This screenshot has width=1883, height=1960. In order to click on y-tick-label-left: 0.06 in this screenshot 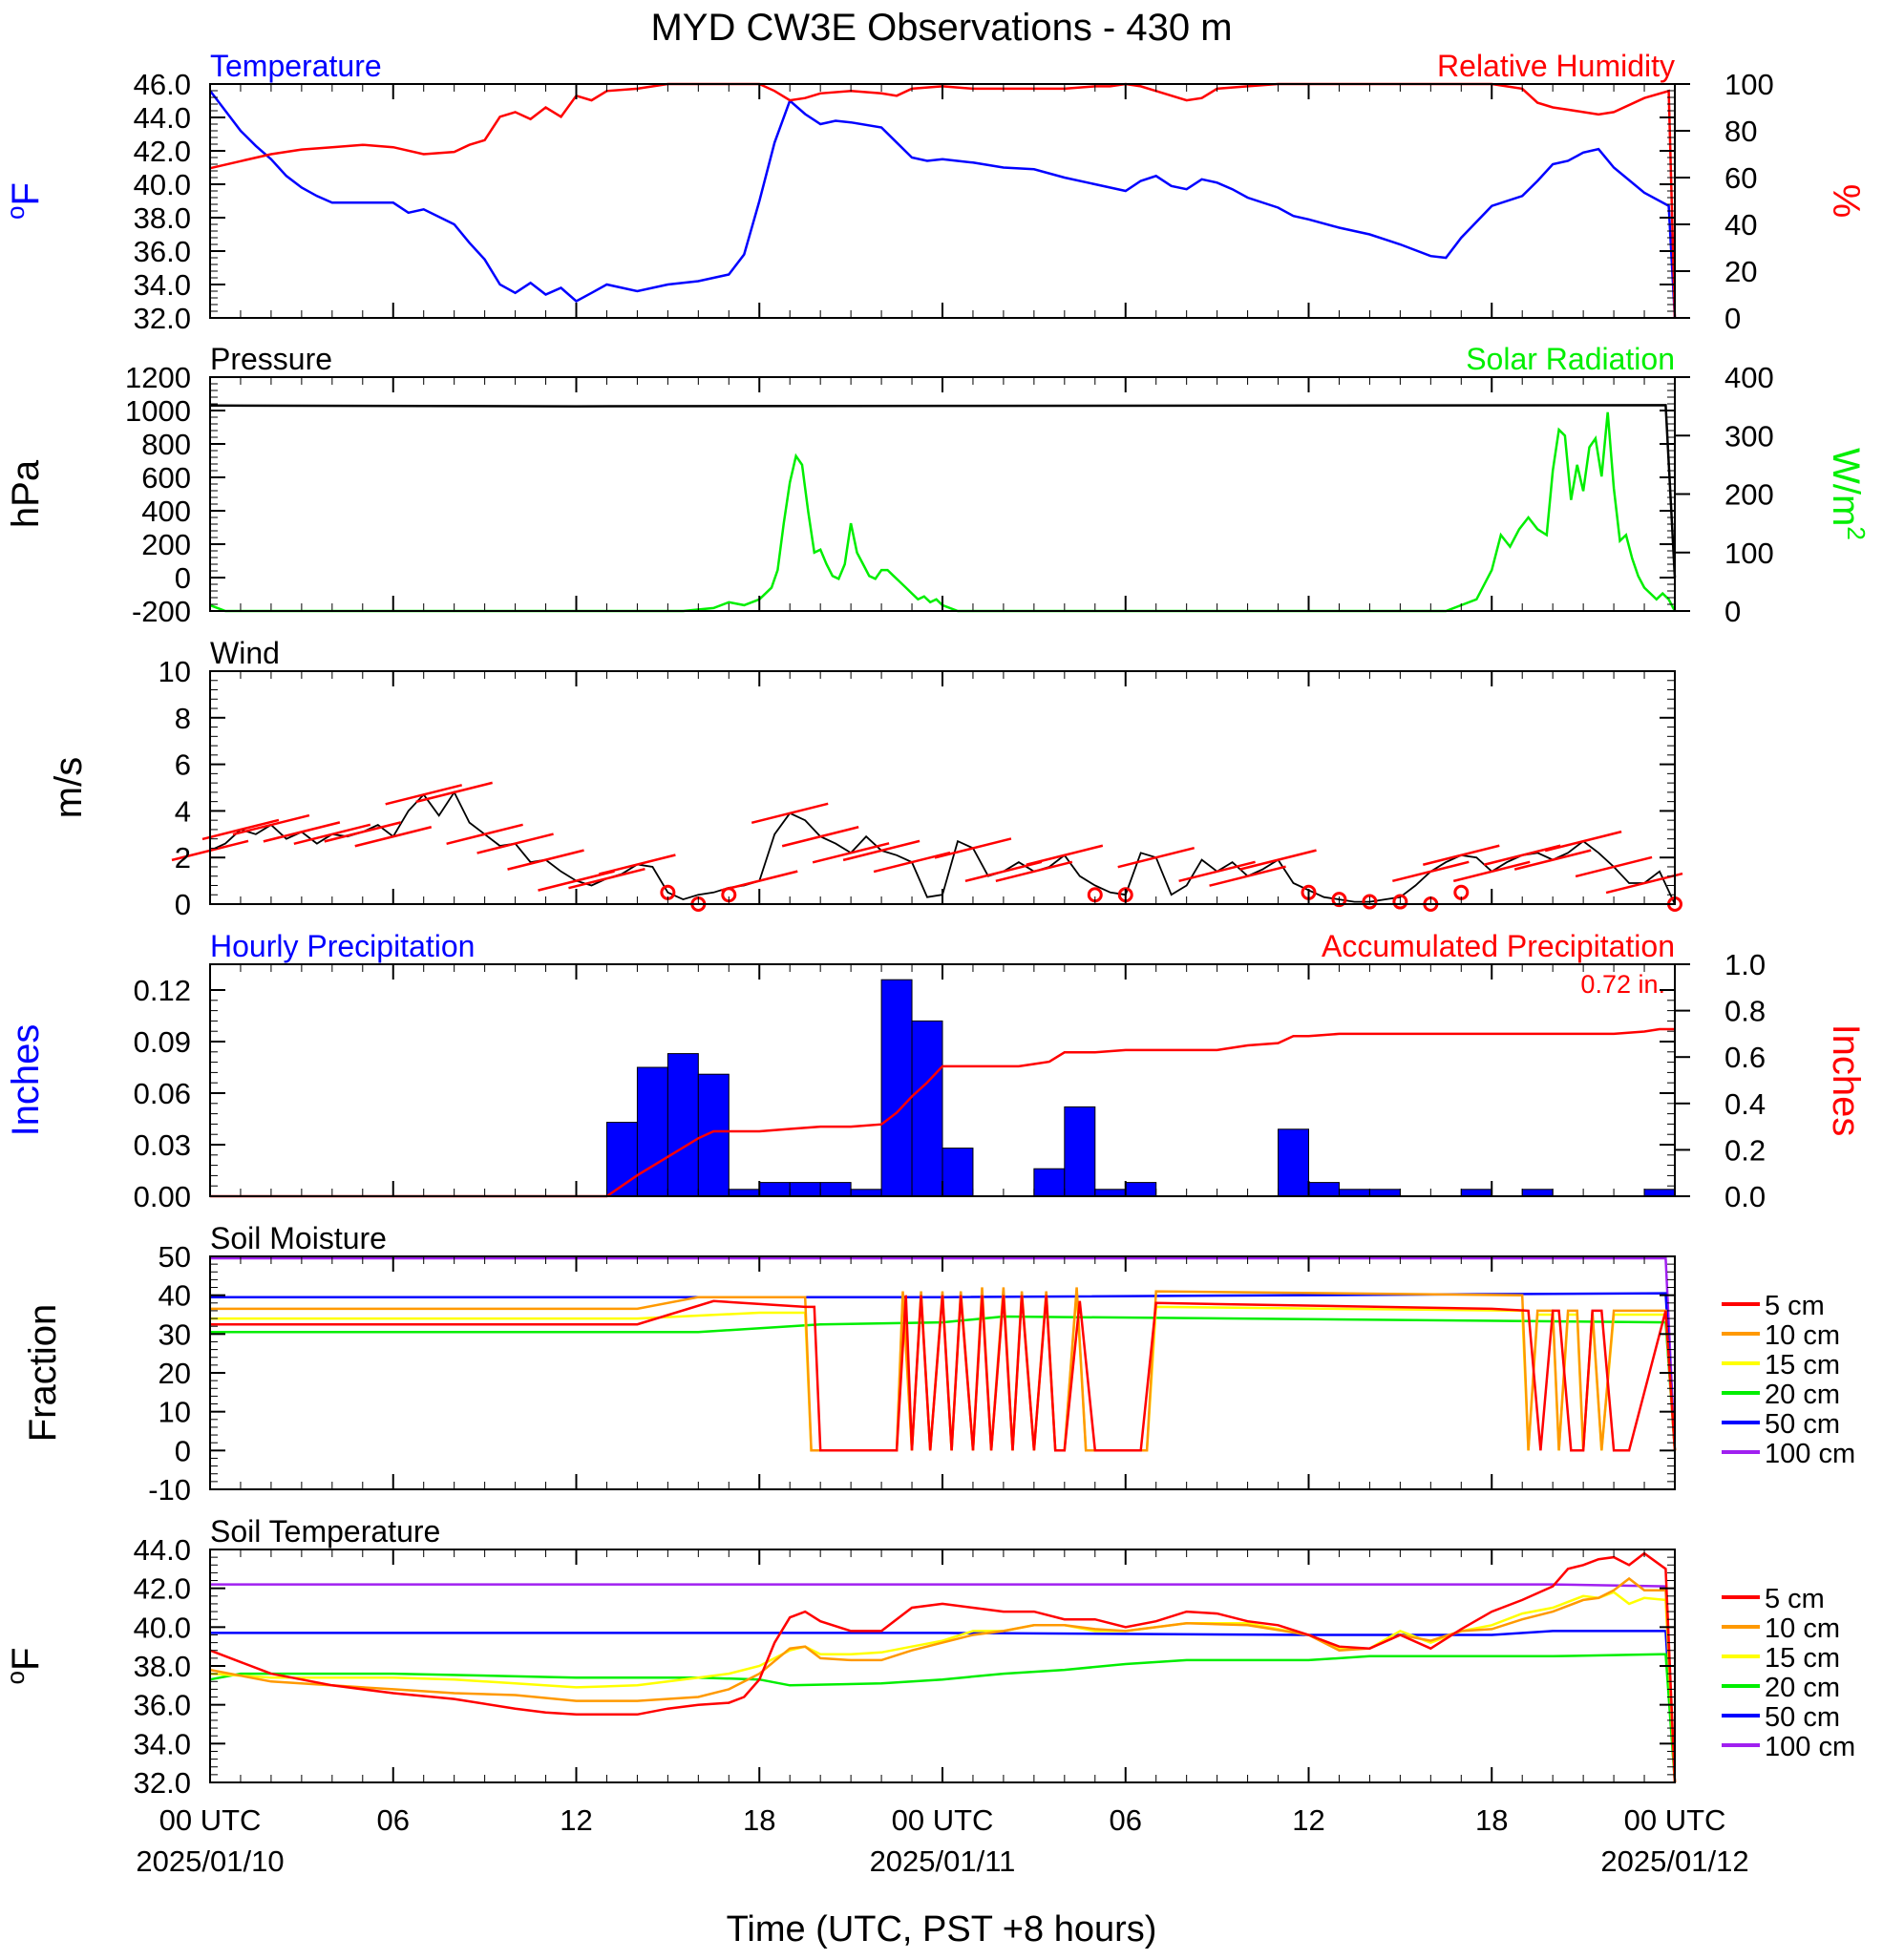, I will do `click(162, 1093)`.